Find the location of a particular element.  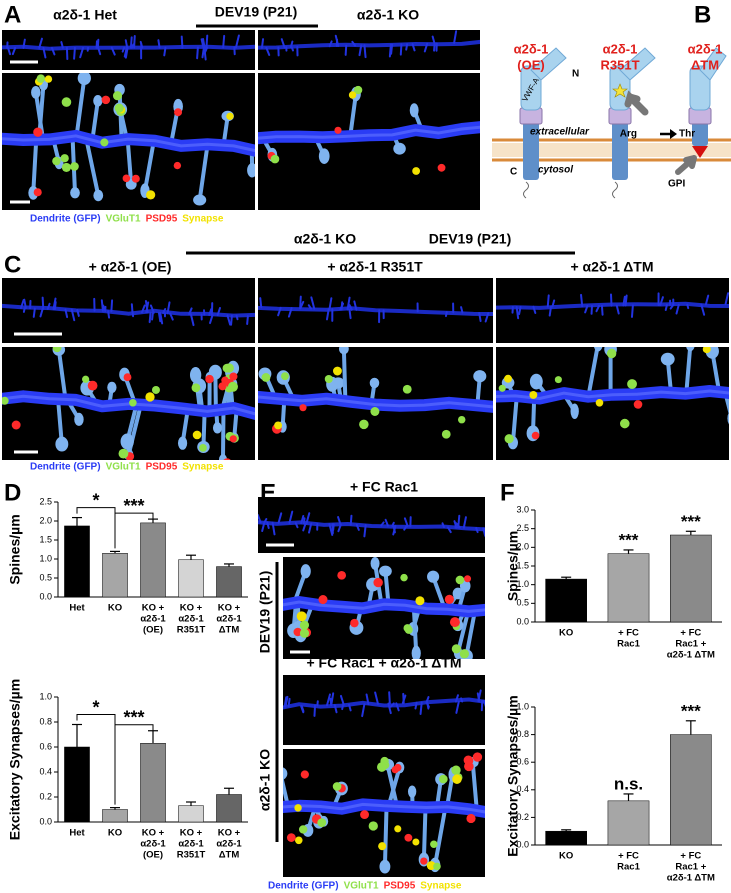

bracket is located at coordinates (96, 510).